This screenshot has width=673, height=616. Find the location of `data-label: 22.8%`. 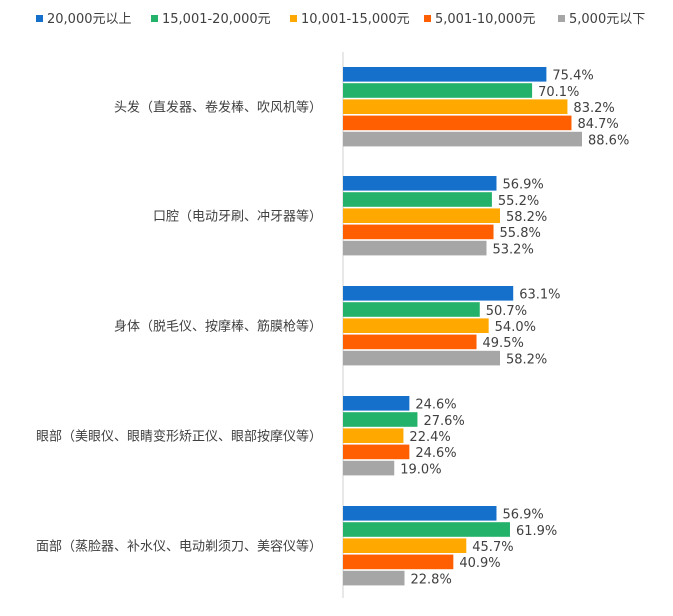

data-label: 22.8% is located at coordinates (431, 579).